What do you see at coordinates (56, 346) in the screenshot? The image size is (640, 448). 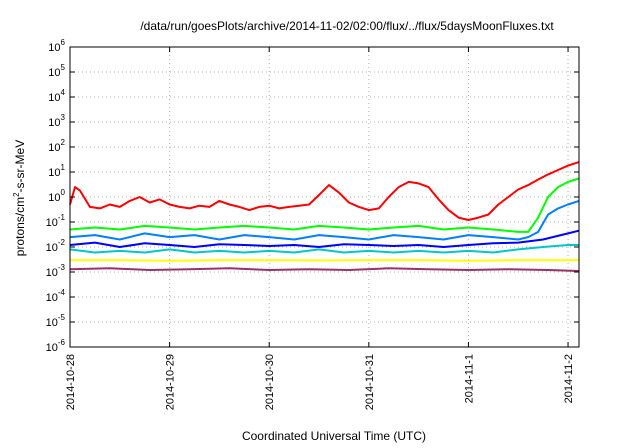 I see `y-tick-label: 10⁻⁶` at bounding box center [56, 346].